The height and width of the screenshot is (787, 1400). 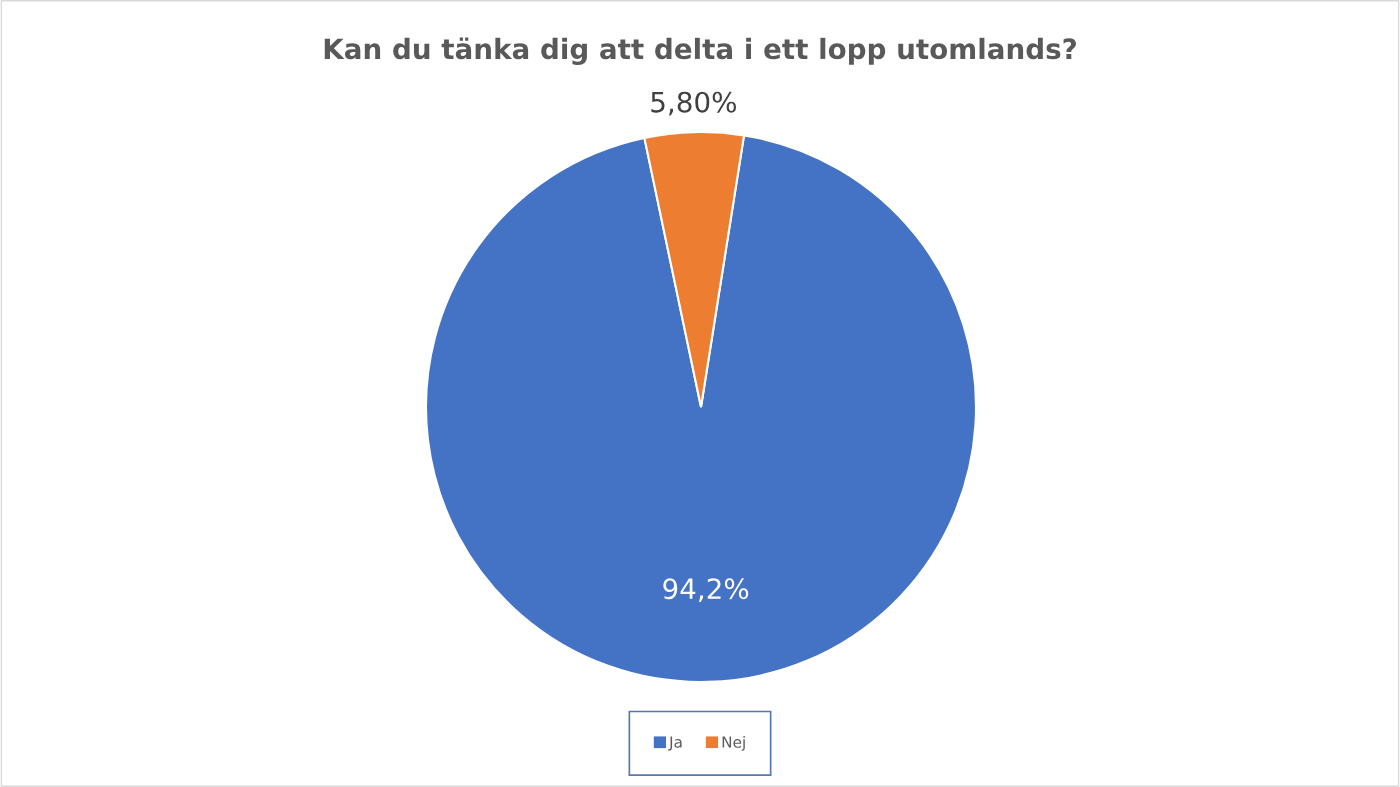 What do you see at coordinates (706, 590) in the screenshot?
I see `data-label: 94,2%` at bounding box center [706, 590].